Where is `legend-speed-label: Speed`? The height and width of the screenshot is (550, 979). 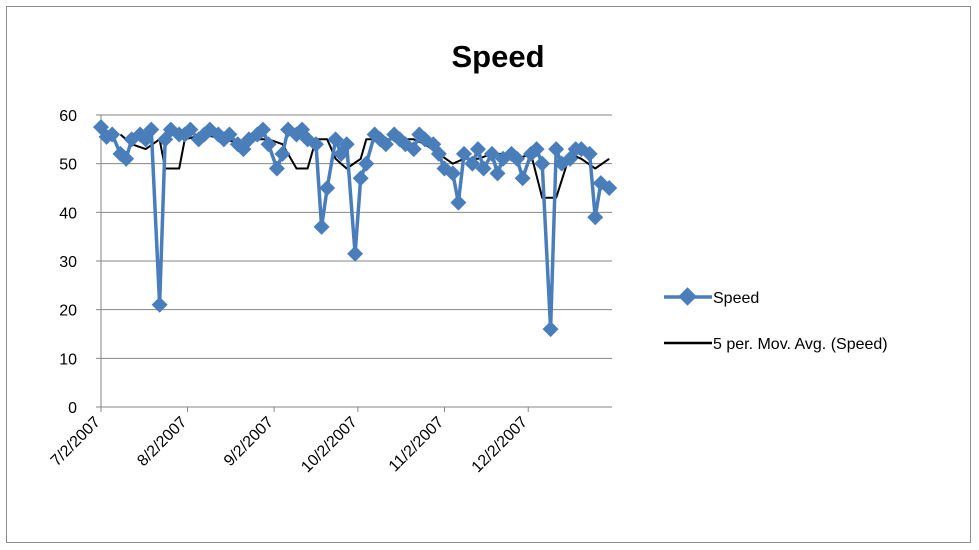
legend-speed-label: Speed is located at coordinates (736, 298).